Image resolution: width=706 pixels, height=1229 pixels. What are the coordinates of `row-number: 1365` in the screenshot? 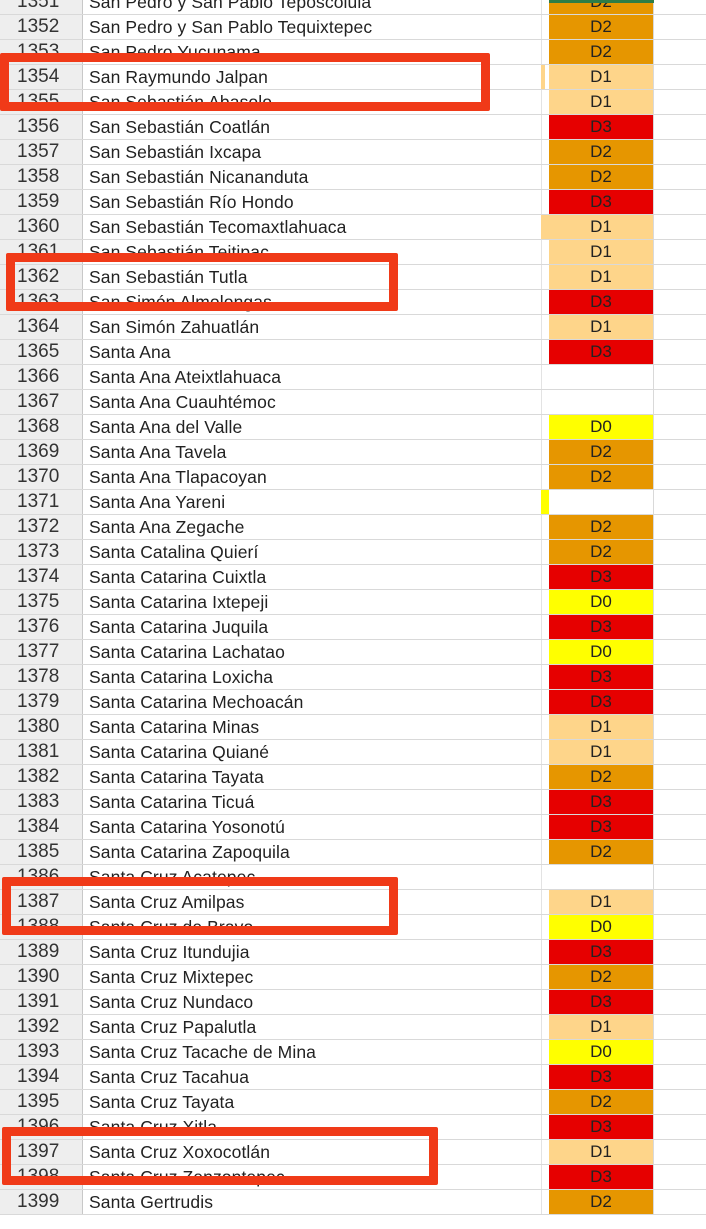 It's located at (41, 352).